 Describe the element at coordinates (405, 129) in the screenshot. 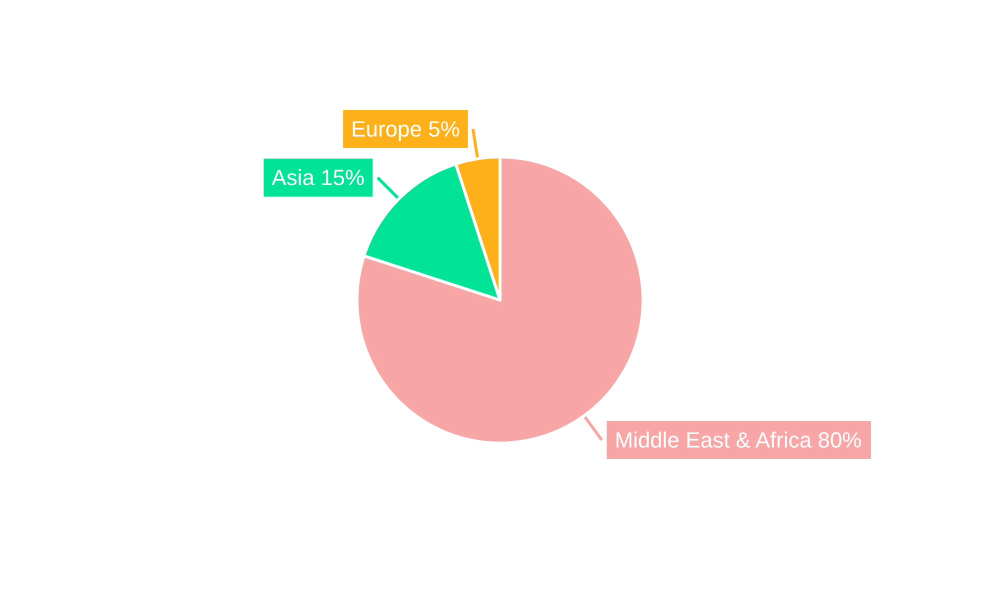

I see `slice-label: Europe 5%` at that location.